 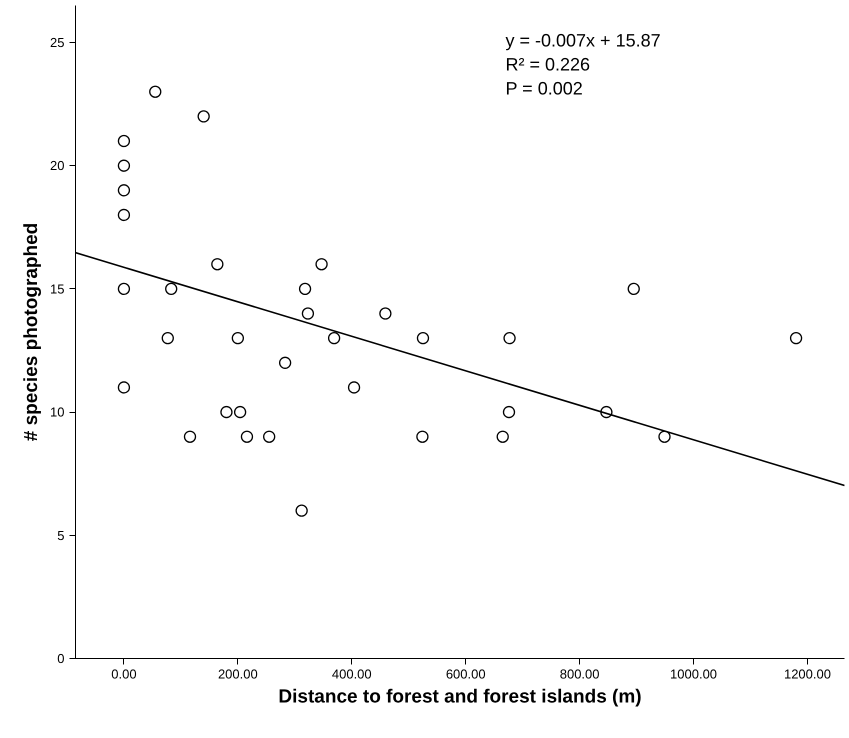 What do you see at coordinates (61, 658) in the screenshot?
I see `y-tick-label: 0` at bounding box center [61, 658].